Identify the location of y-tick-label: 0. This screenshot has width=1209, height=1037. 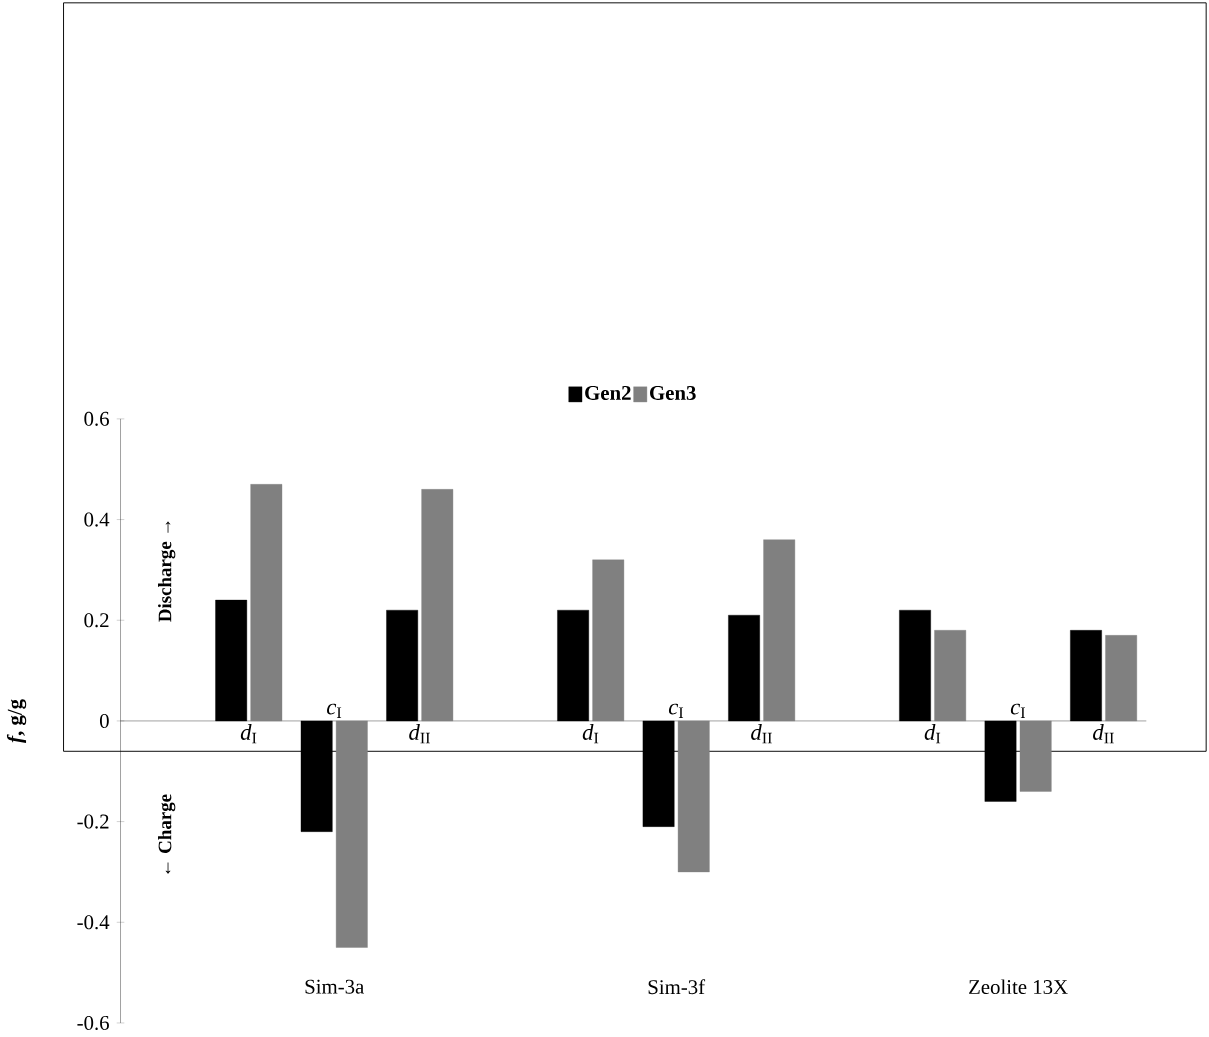
(104, 720).